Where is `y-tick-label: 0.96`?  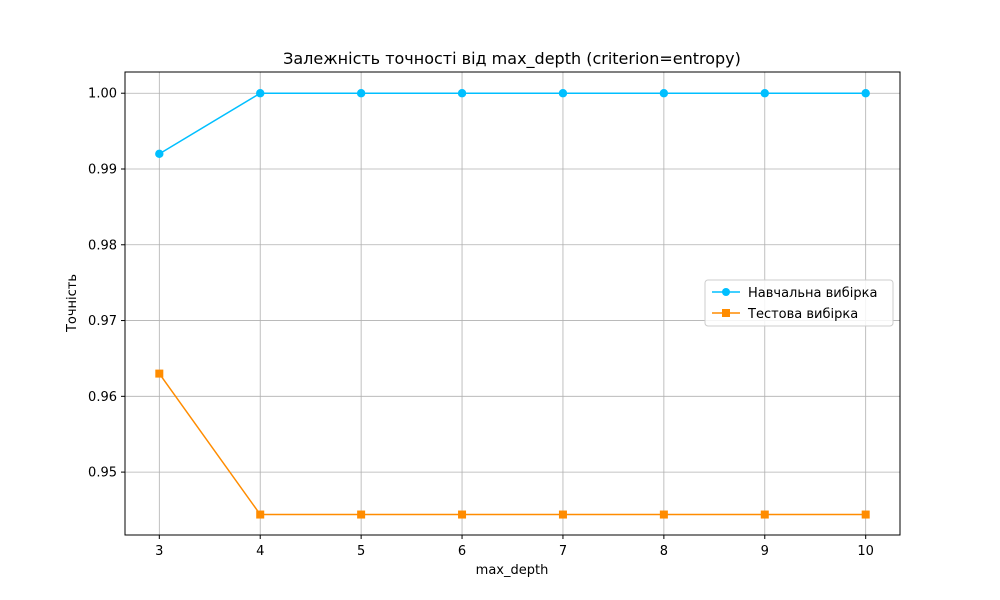
y-tick-label: 0.96 is located at coordinates (102, 397).